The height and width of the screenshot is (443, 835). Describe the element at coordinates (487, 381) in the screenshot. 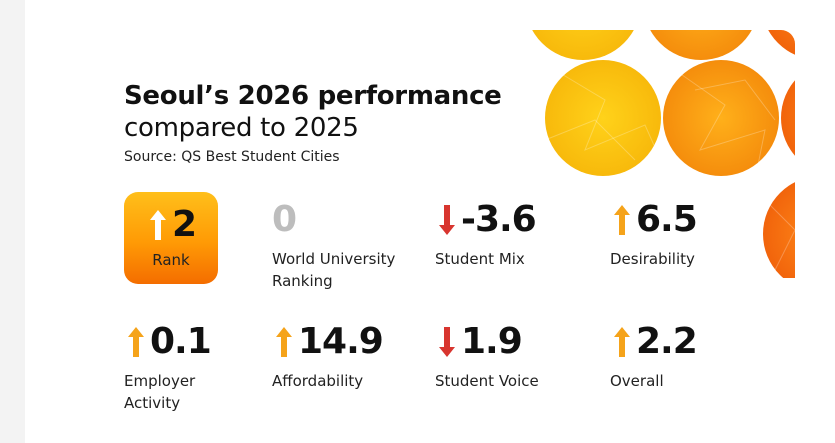

I see `stat-label: Student Voice` at that location.